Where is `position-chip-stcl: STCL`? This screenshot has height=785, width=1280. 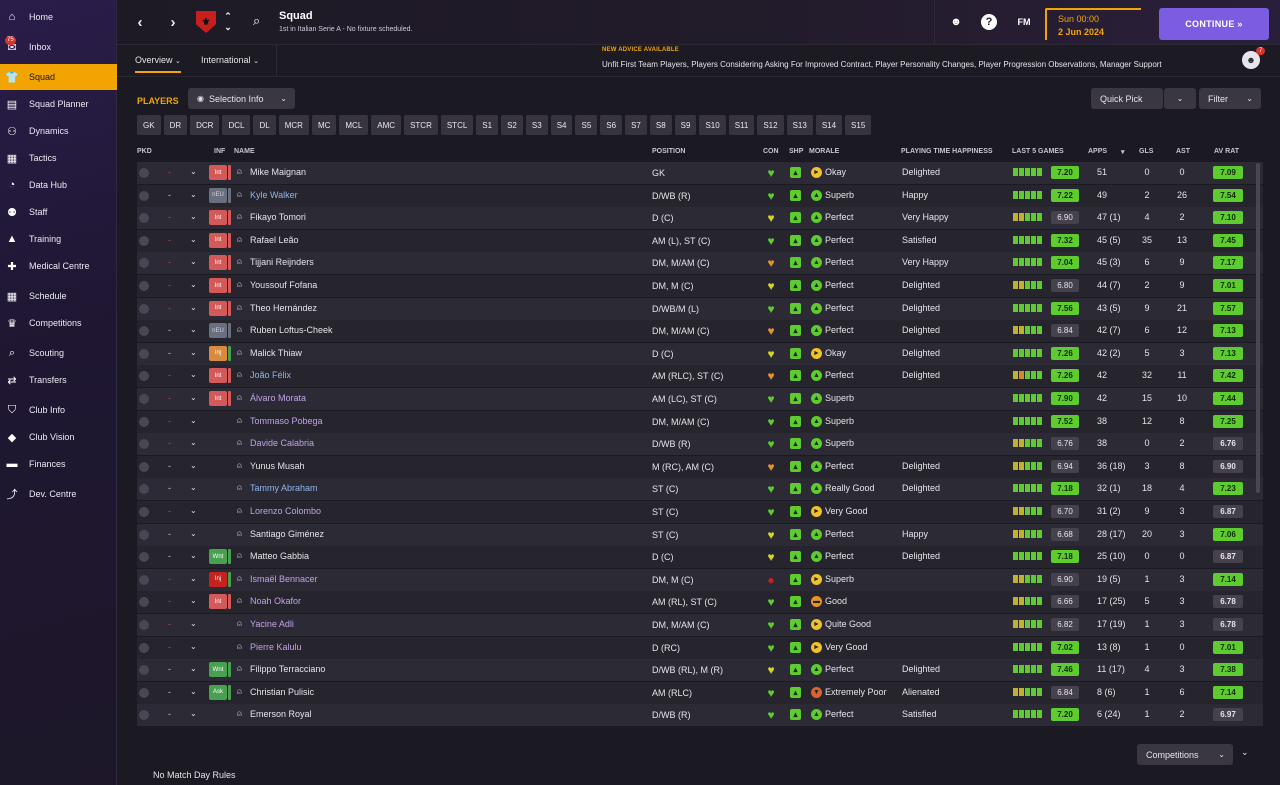 position-chip-stcl: STCL is located at coordinates (457, 125).